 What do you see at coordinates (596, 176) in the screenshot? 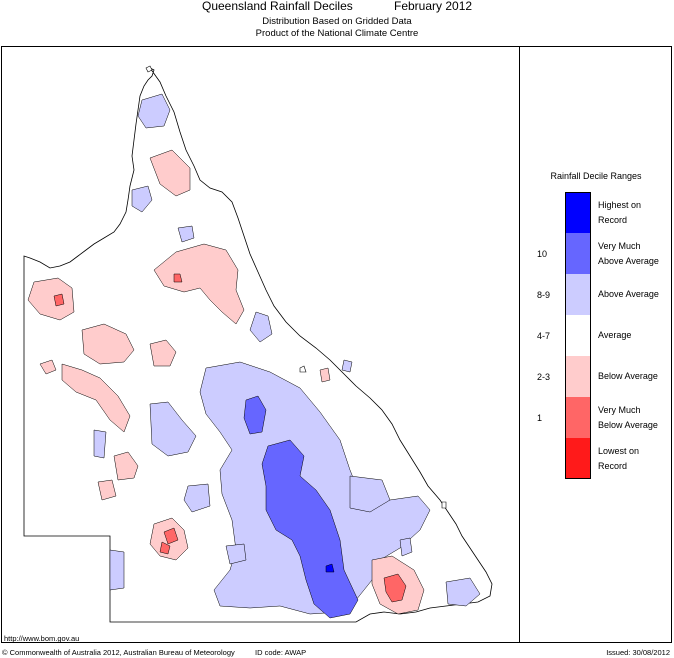
I see `legend-title: Rainfall Decile Ranges` at bounding box center [596, 176].